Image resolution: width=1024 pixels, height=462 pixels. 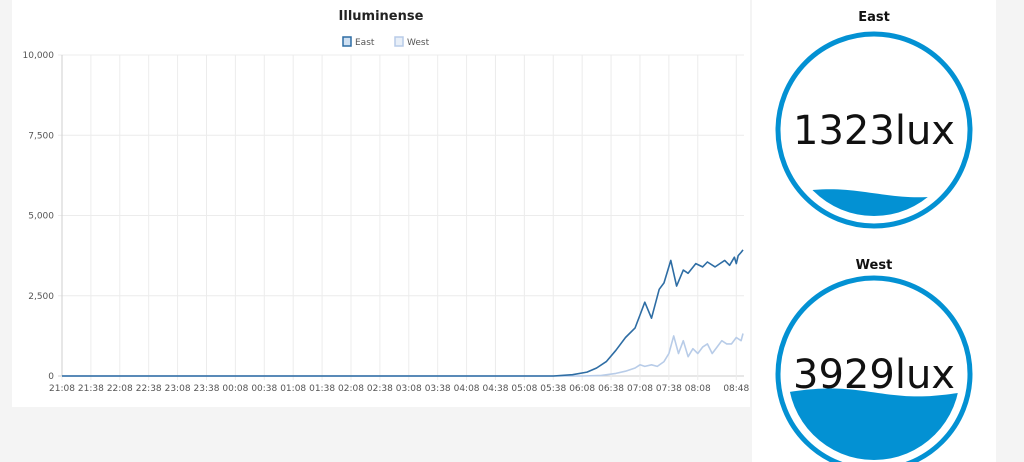 I want to click on y-tick-label: 5,000, so click(x=41, y=217).